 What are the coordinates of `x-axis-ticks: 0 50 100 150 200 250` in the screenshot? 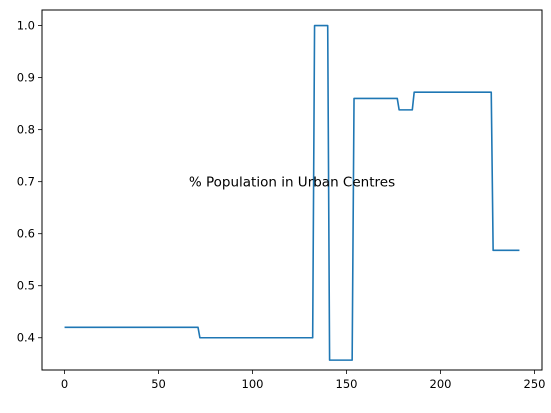 It's located at (303, 380).